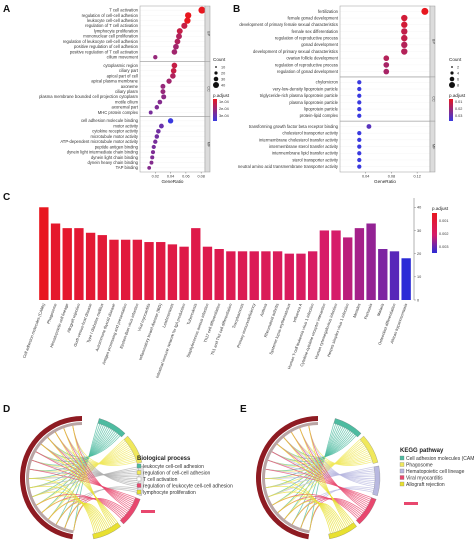 This screenshot has width=474, height=557. Describe the element at coordinates (110, 120) in the screenshot. I see `term-label: cell adhesion molecule binding` at that location.